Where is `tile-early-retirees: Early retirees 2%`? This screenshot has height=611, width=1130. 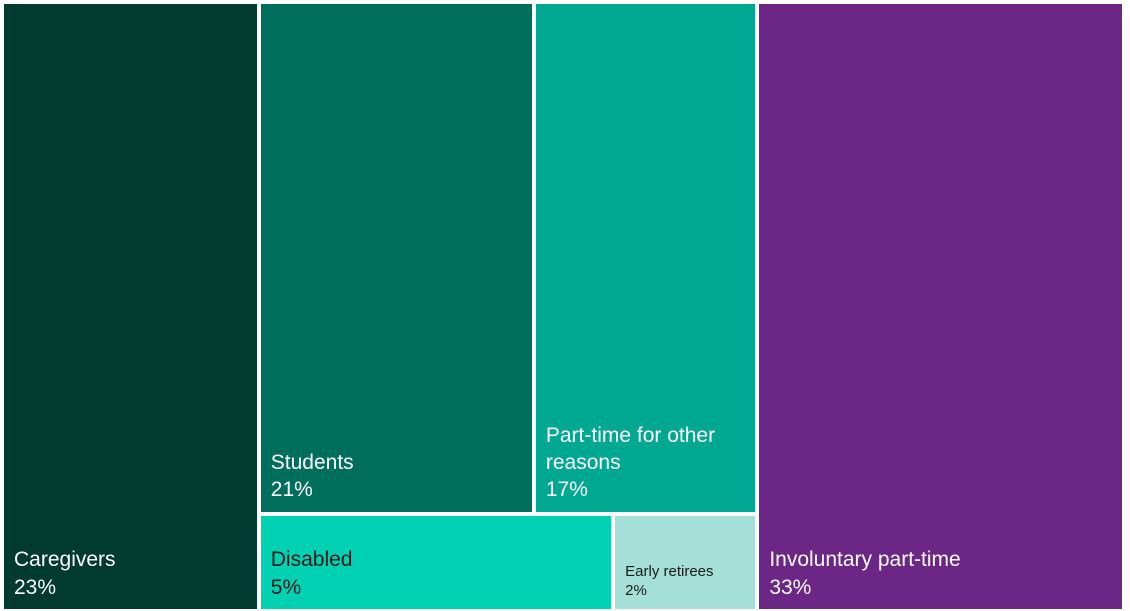
tile-early-retirees: Early retirees 2% is located at coordinates (685, 562).